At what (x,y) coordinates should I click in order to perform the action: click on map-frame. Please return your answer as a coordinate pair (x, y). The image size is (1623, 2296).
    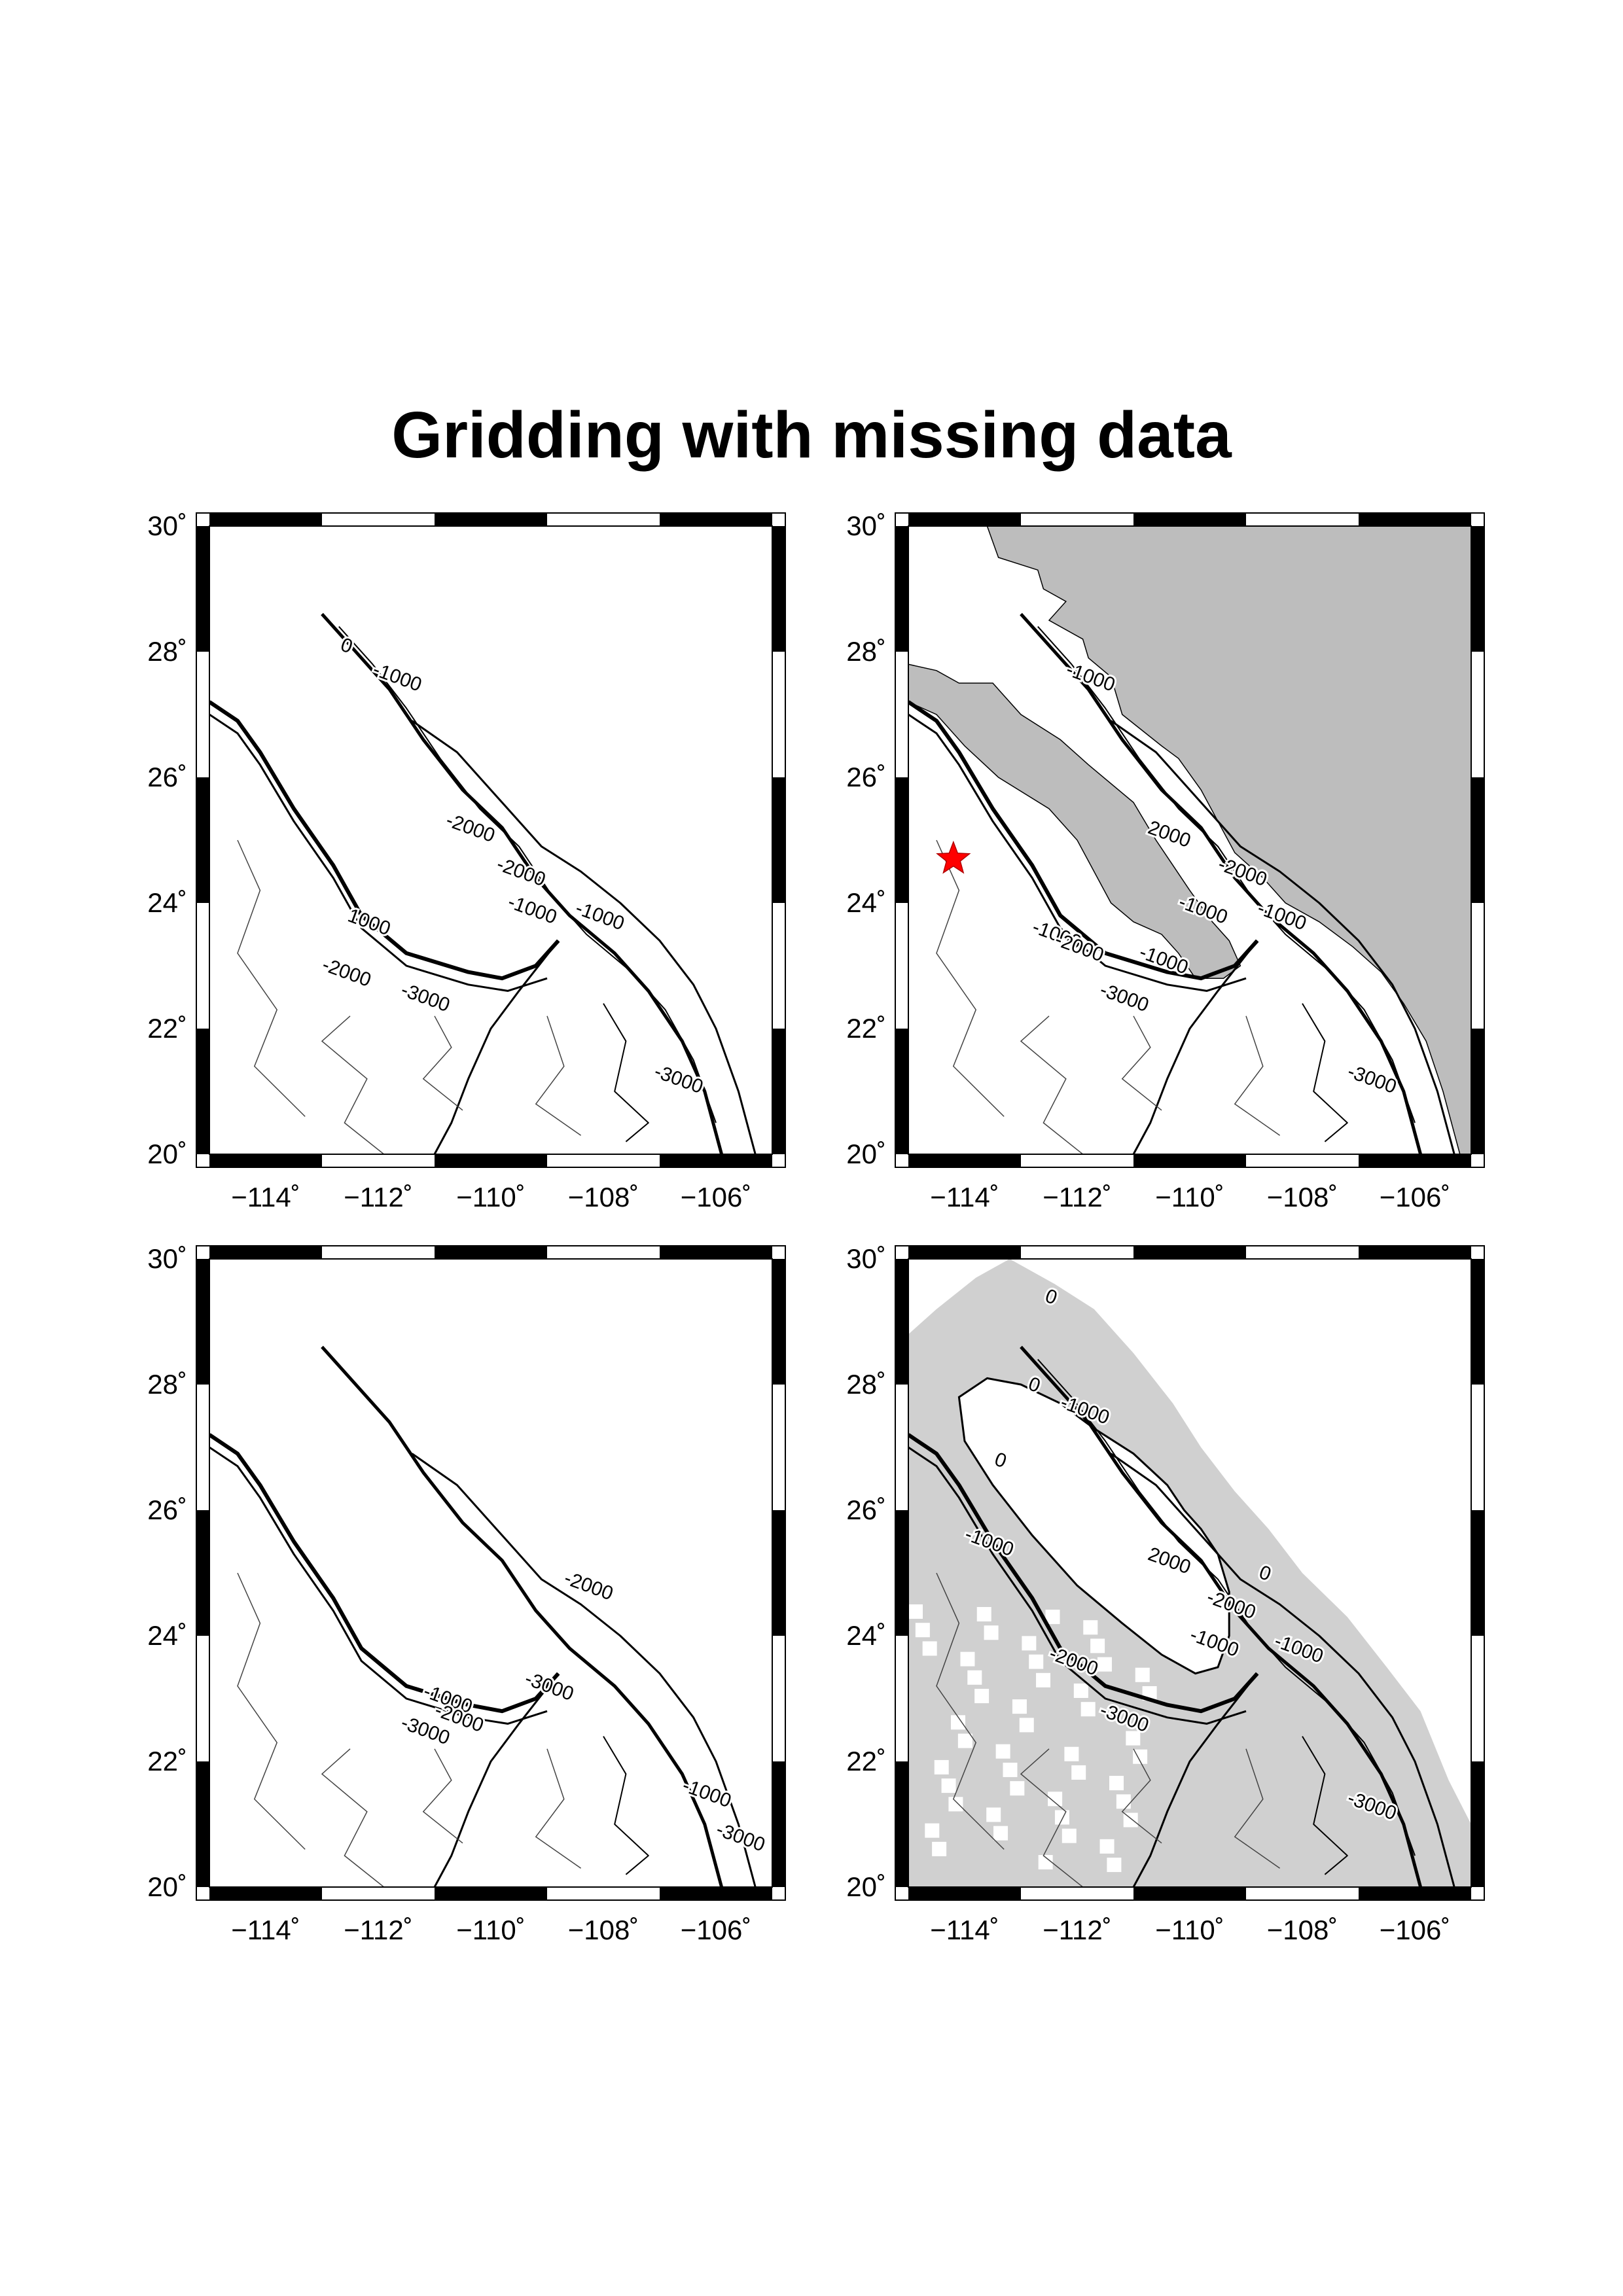
    Looking at the image, I should click on (491, 1573).